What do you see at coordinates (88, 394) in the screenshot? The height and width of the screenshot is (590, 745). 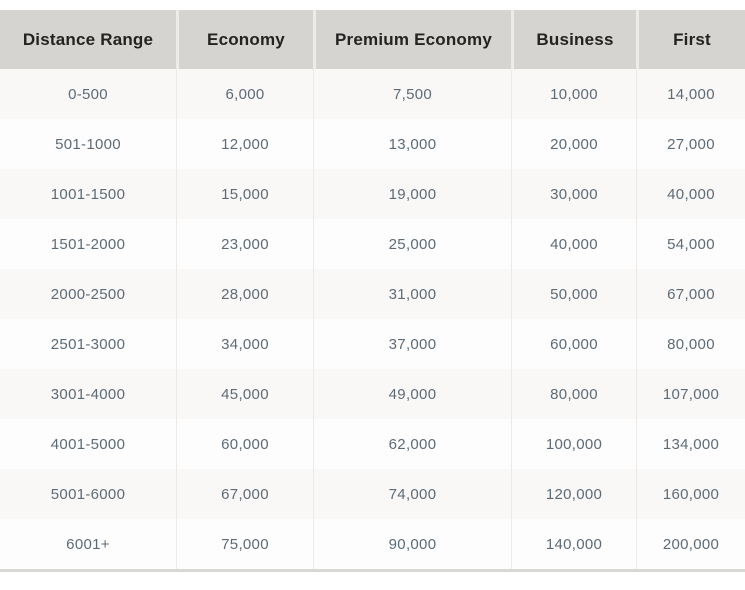 I see `distance-range-cell: 3001-4000` at bounding box center [88, 394].